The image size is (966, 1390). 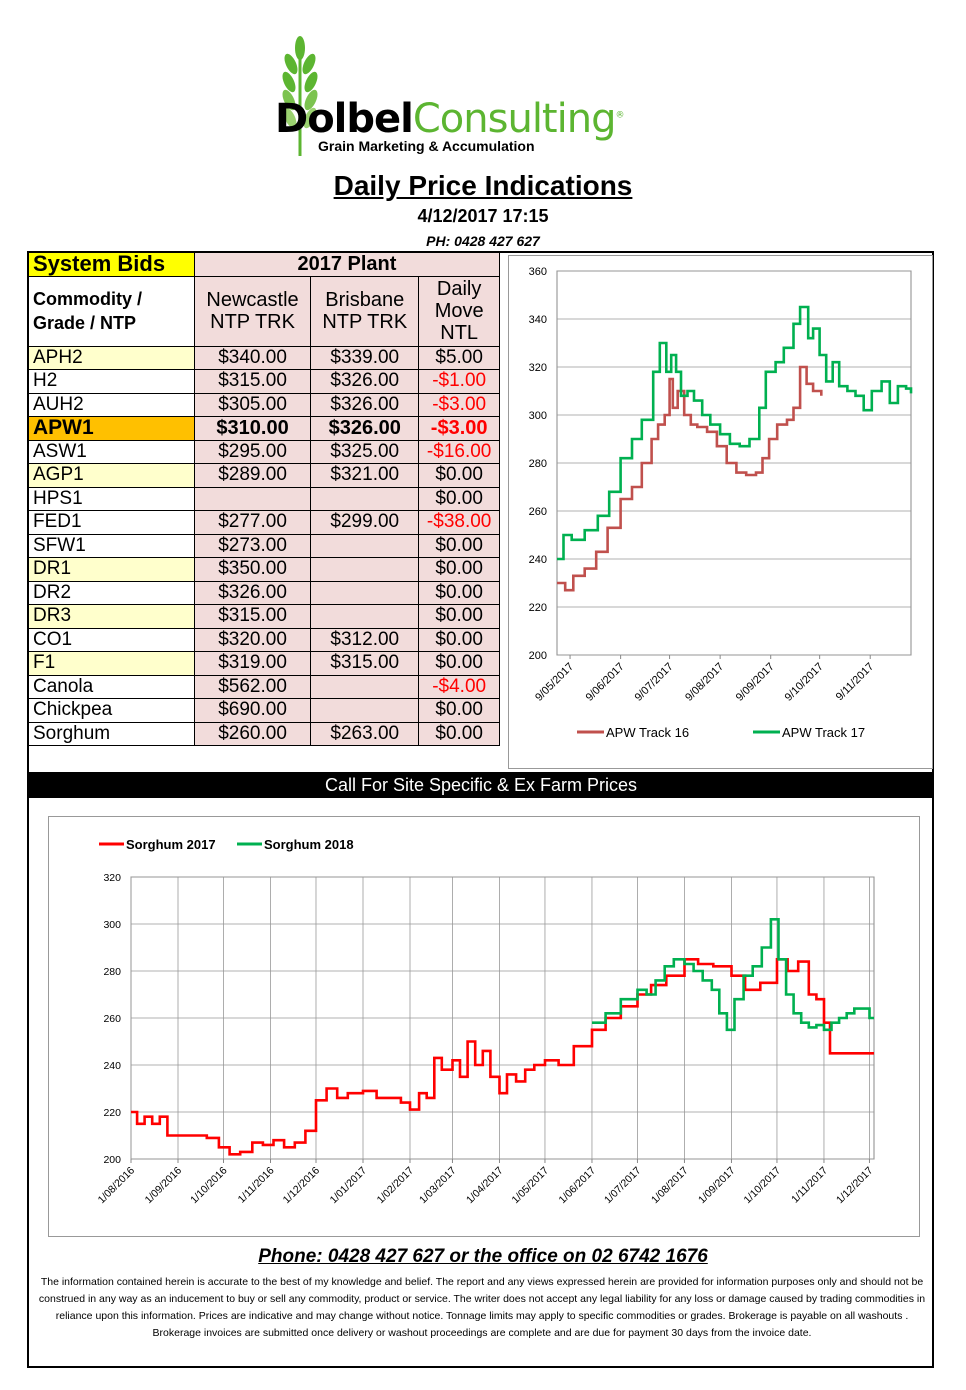 What do you see at coordinates (459, 381) in the screenshot?
I see `daily-move-cell: -$1.00` at bounding box center [459, 381].